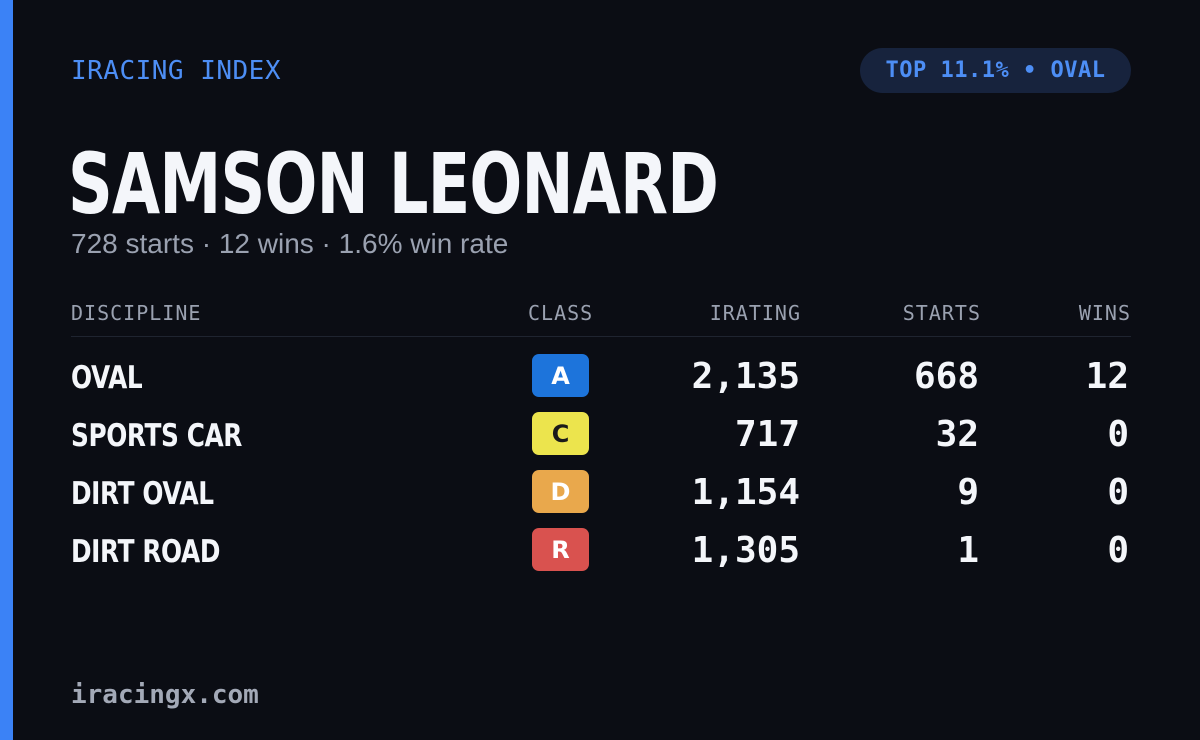  Describe the element at coordinates (755, 313) in the screenshot. I see `header-irating: IRATING` at that location.